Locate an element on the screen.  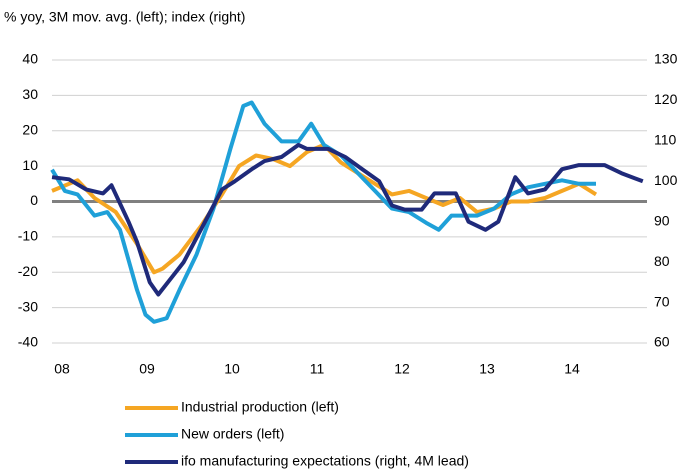
legend-label: Industrial production (left) is located at coordinates (260, 407).